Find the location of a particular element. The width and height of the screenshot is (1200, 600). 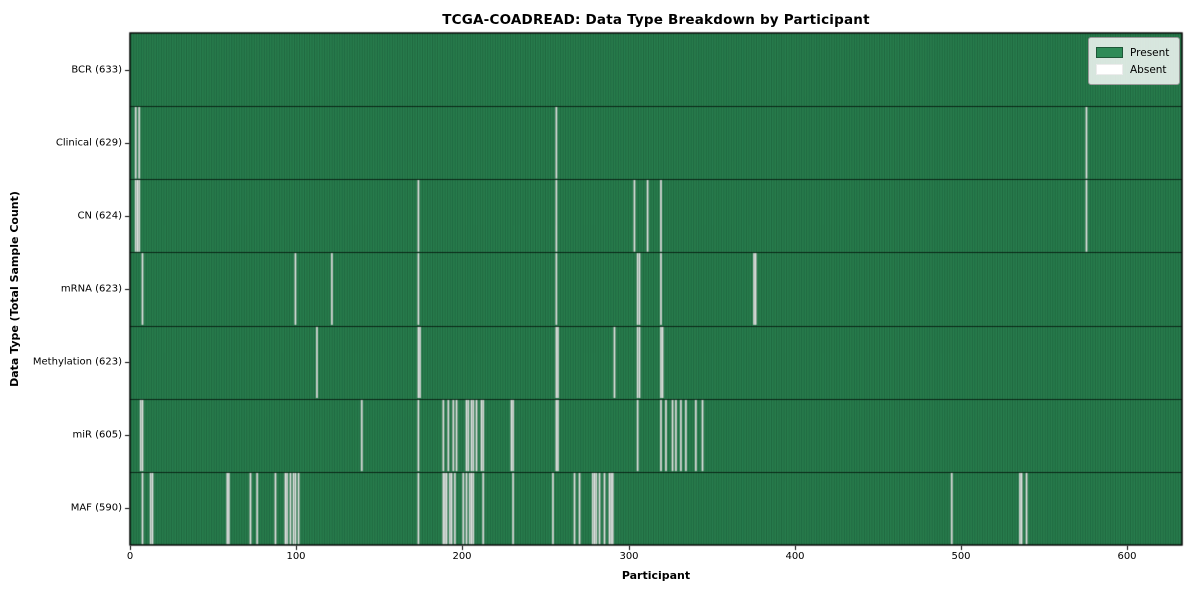

y-tick-maf: MAF (590) is located at coordinates (96, 508).